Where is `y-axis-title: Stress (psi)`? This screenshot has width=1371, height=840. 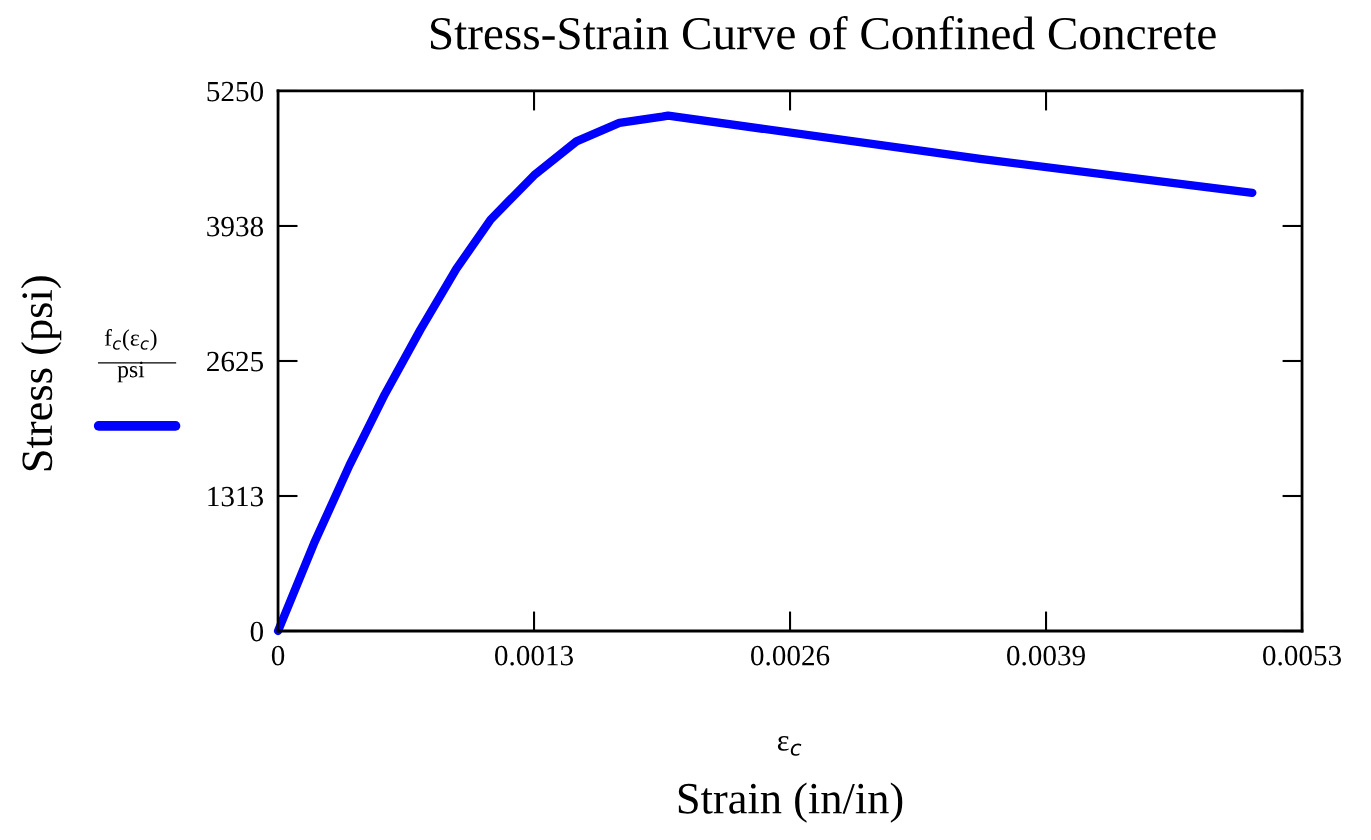
y-axis-title: Stress (psi) is located at coordinates (41, 373).